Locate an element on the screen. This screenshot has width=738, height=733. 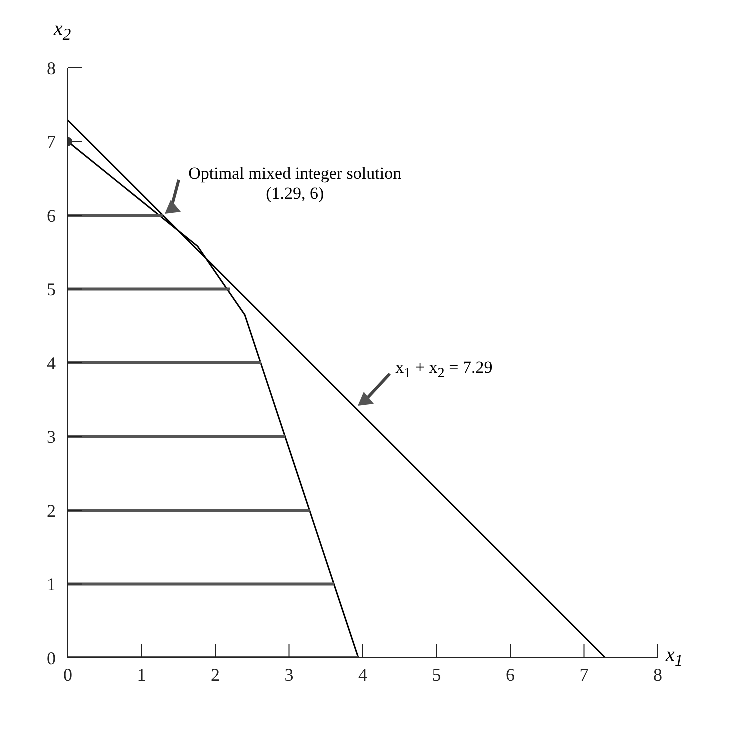
y-tick-label: 8 is located at coordinates (51, 68).